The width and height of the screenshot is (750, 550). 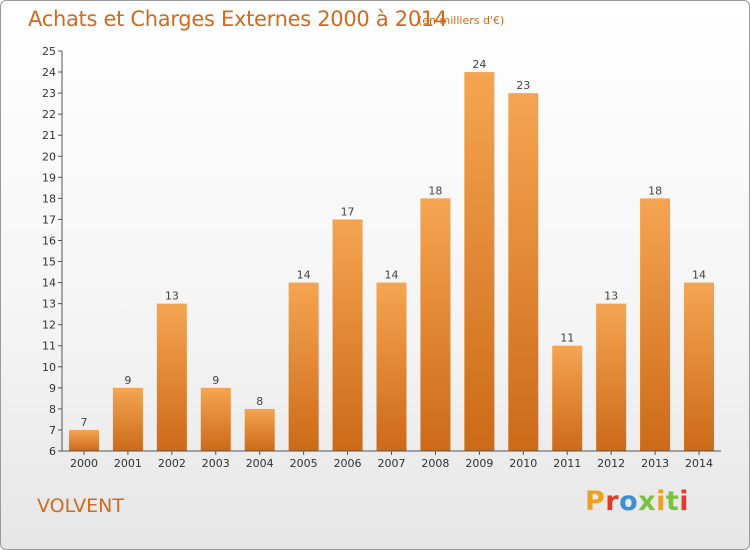 What do you see at coordinates (655, 190) in the screenshot?
I see `data-label-2013: 18` at bounding box center [655, 190].